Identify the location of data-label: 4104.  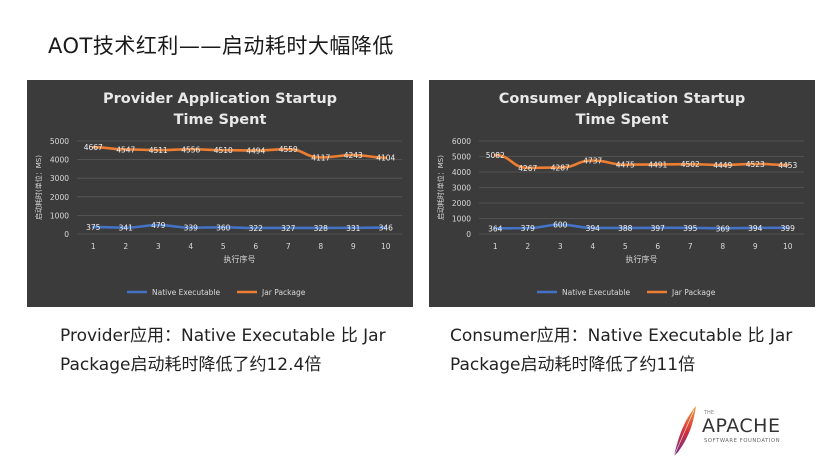
(385, 158).